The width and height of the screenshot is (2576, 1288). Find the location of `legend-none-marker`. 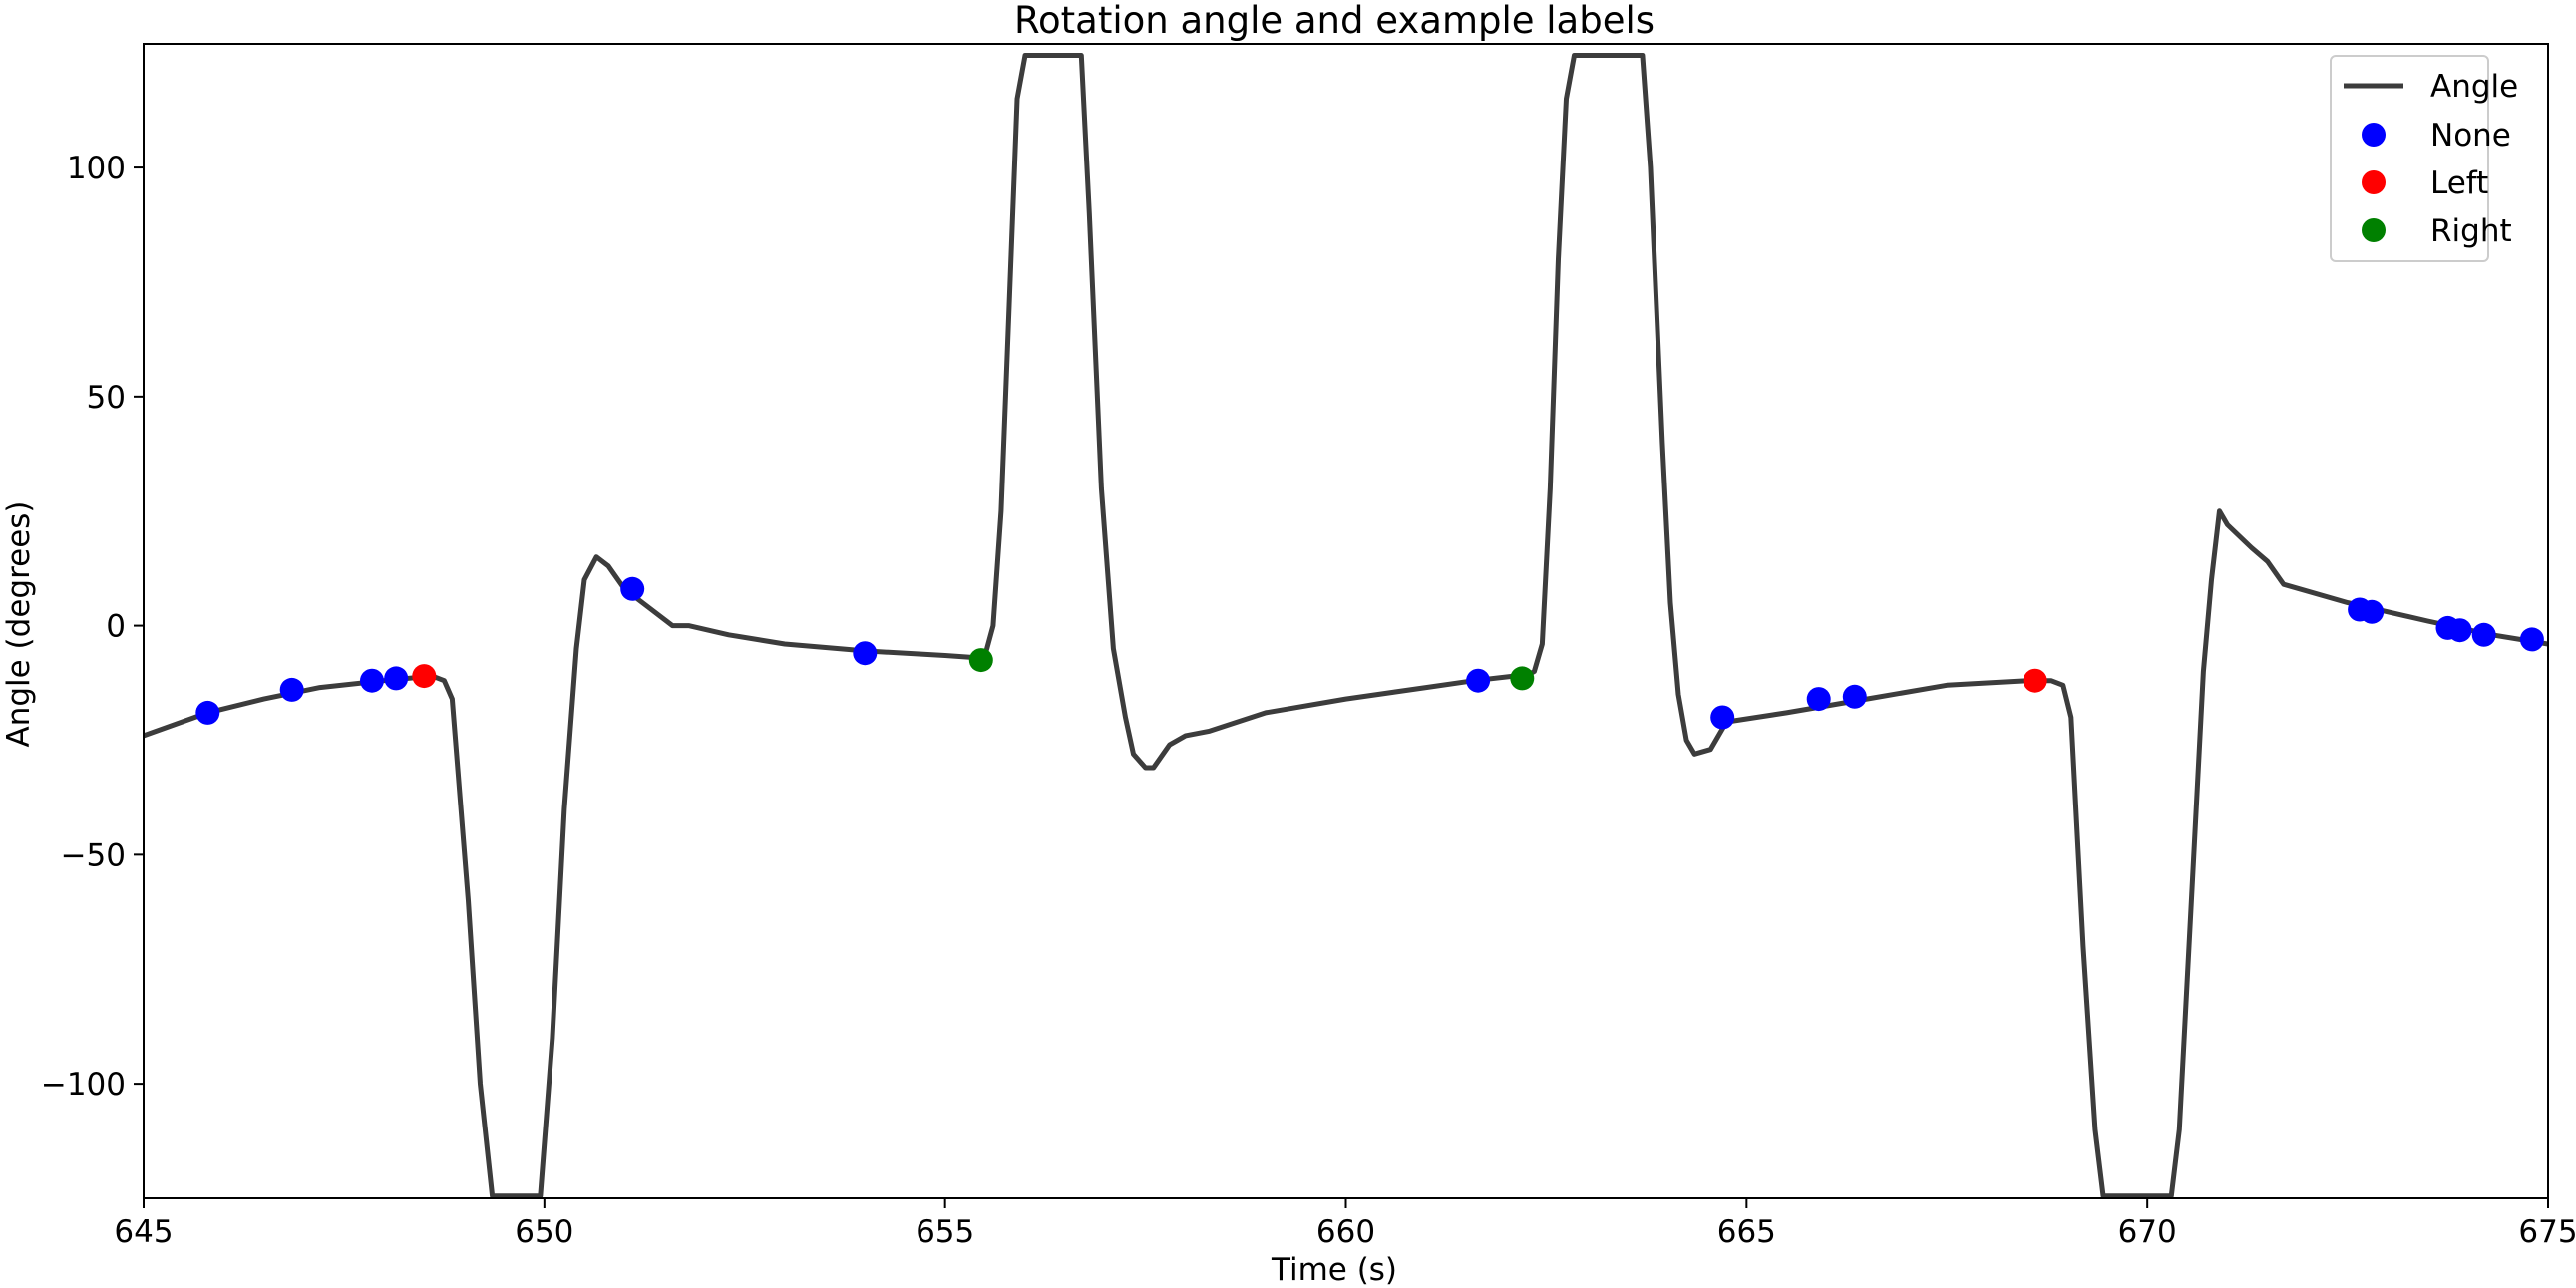

legend-none-marker is located at coordinates (2374, 135).